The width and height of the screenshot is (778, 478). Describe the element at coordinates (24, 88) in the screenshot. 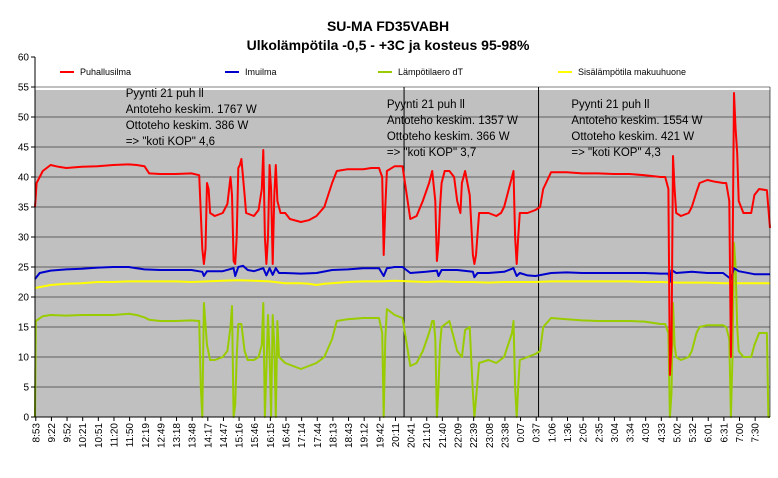

I see `y-tick-label: 55` at that location.